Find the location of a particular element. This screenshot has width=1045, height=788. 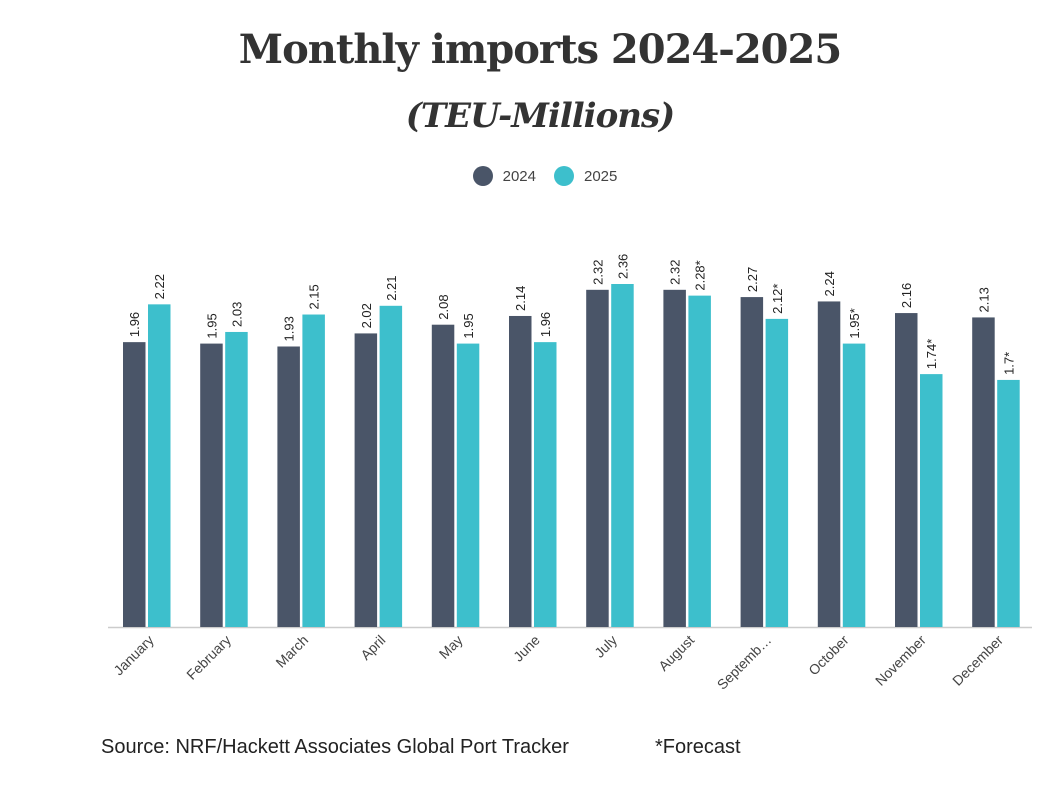

x-tick-label-january: January is located at coordinates (133, 655).